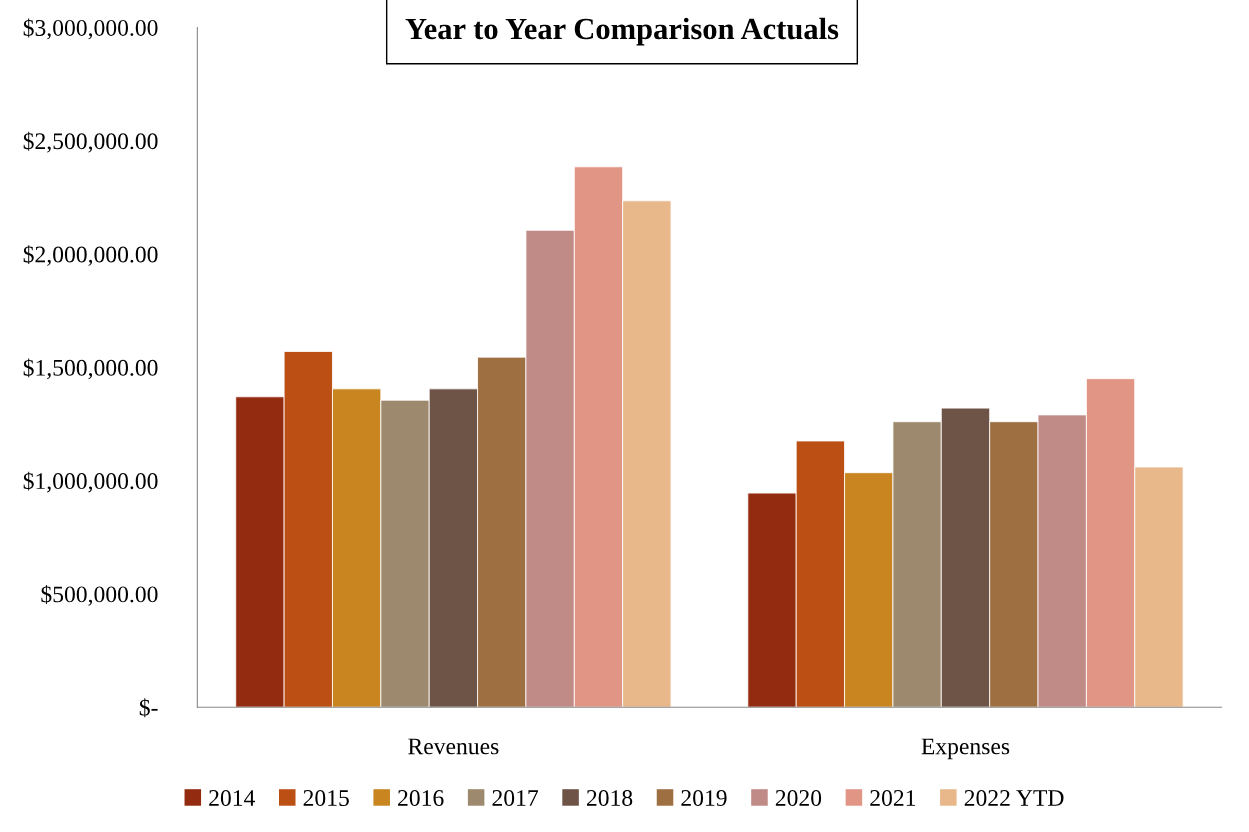  What do you see at coordinates (704, 798) in the screenshot?
I see `legend-label: 2019` at bounding box center [704, 798].